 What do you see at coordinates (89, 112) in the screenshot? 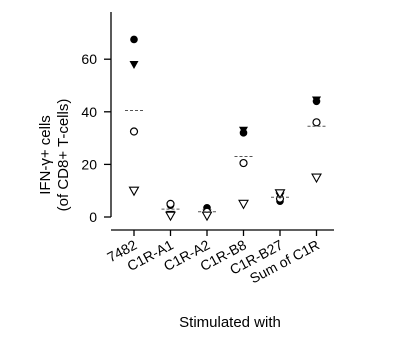
I see `y-tick-label: 40` at bounding box center [89, 112].